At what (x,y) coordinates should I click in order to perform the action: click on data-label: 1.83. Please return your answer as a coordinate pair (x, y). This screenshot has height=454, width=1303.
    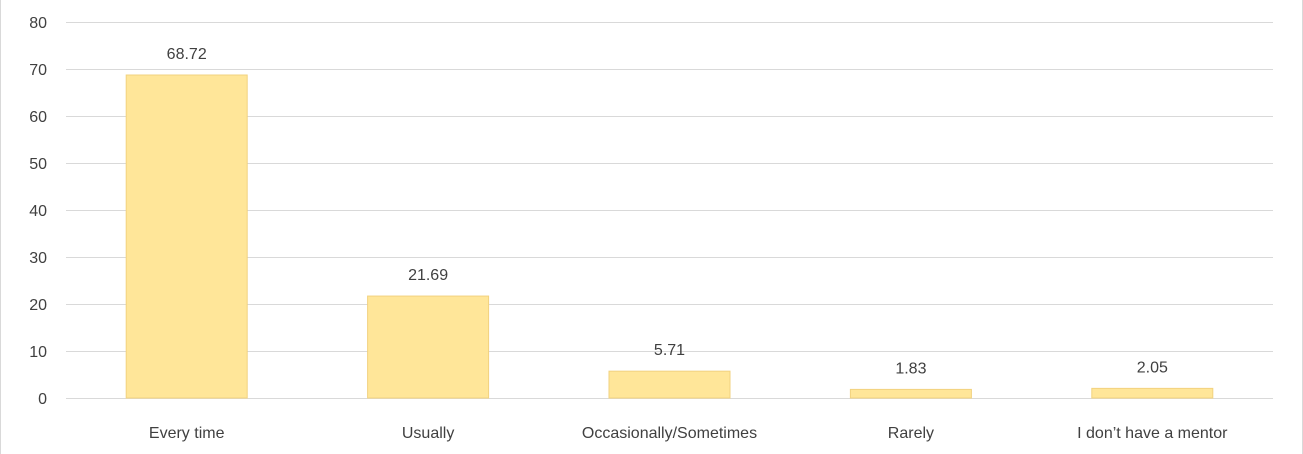
    Looking at the image, I should click on (910, 368).